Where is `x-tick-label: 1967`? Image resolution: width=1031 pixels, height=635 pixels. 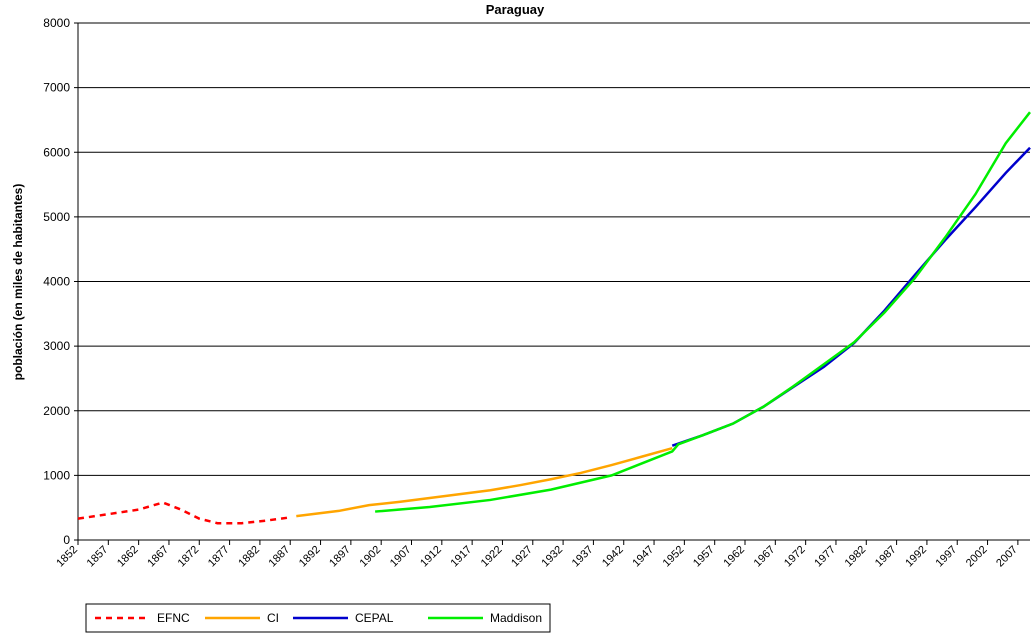 x-tick-label: 1967 is located at coordinates (765, 557).